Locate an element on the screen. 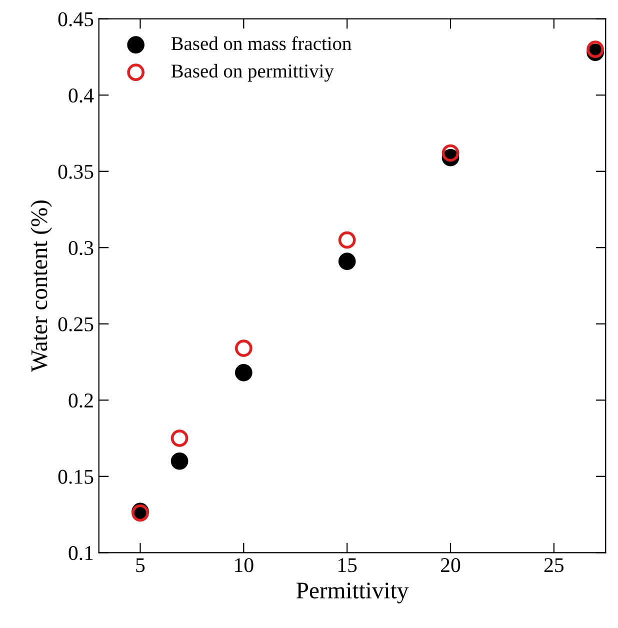  y-tick-label: 0.35 is located at coordinates (76, 171).